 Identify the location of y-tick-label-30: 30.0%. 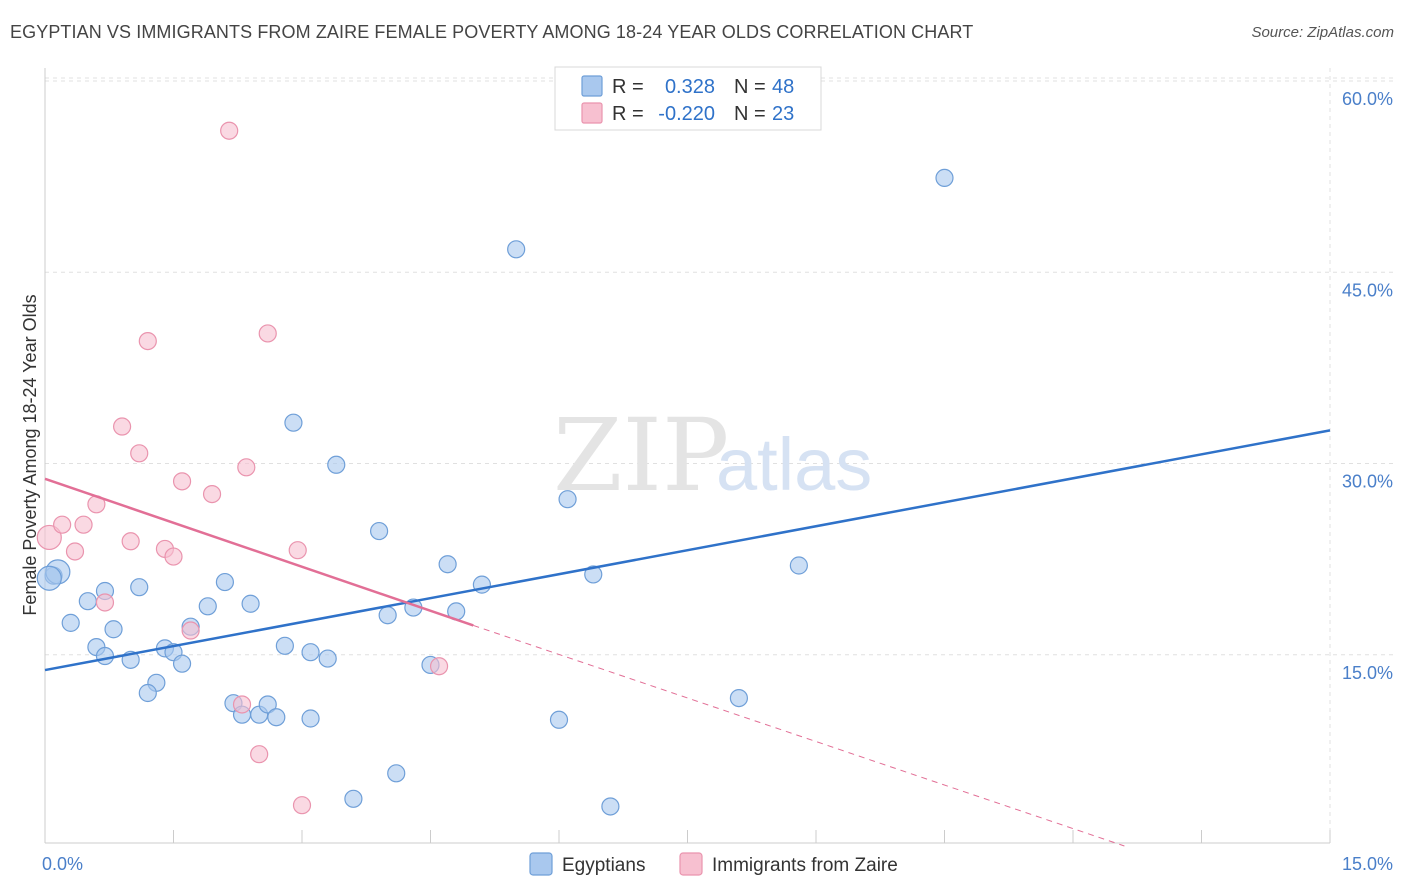
(1367, 482).